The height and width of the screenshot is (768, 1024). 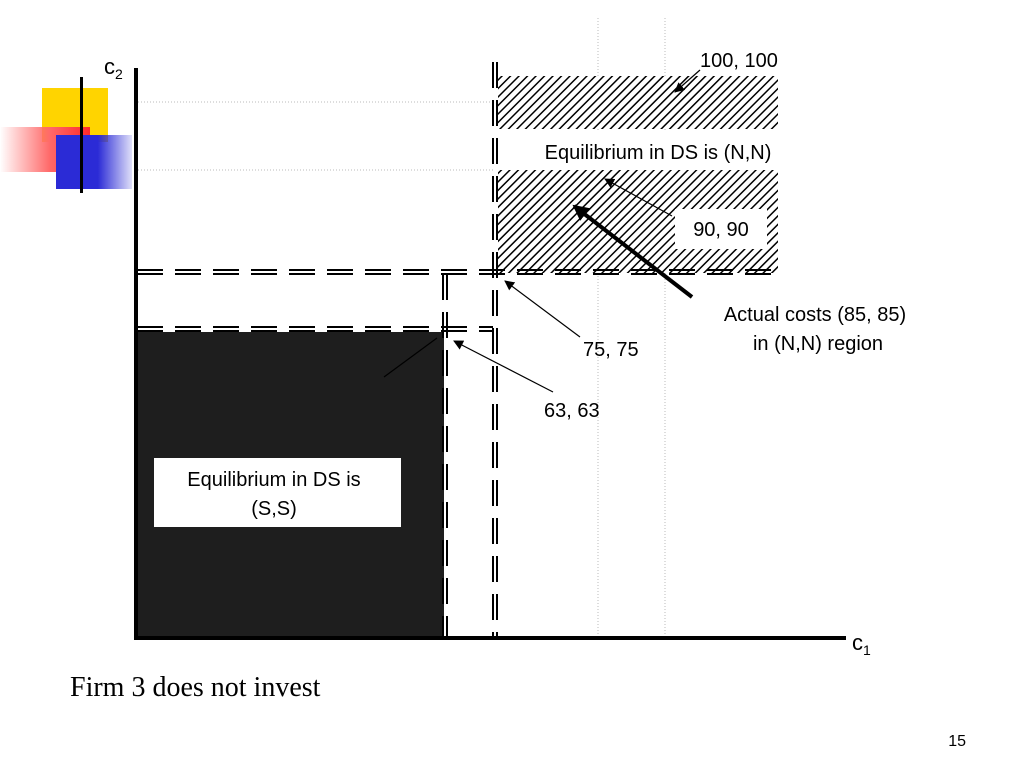 I want to click on ss-label-box, so click(x=277, y=492).